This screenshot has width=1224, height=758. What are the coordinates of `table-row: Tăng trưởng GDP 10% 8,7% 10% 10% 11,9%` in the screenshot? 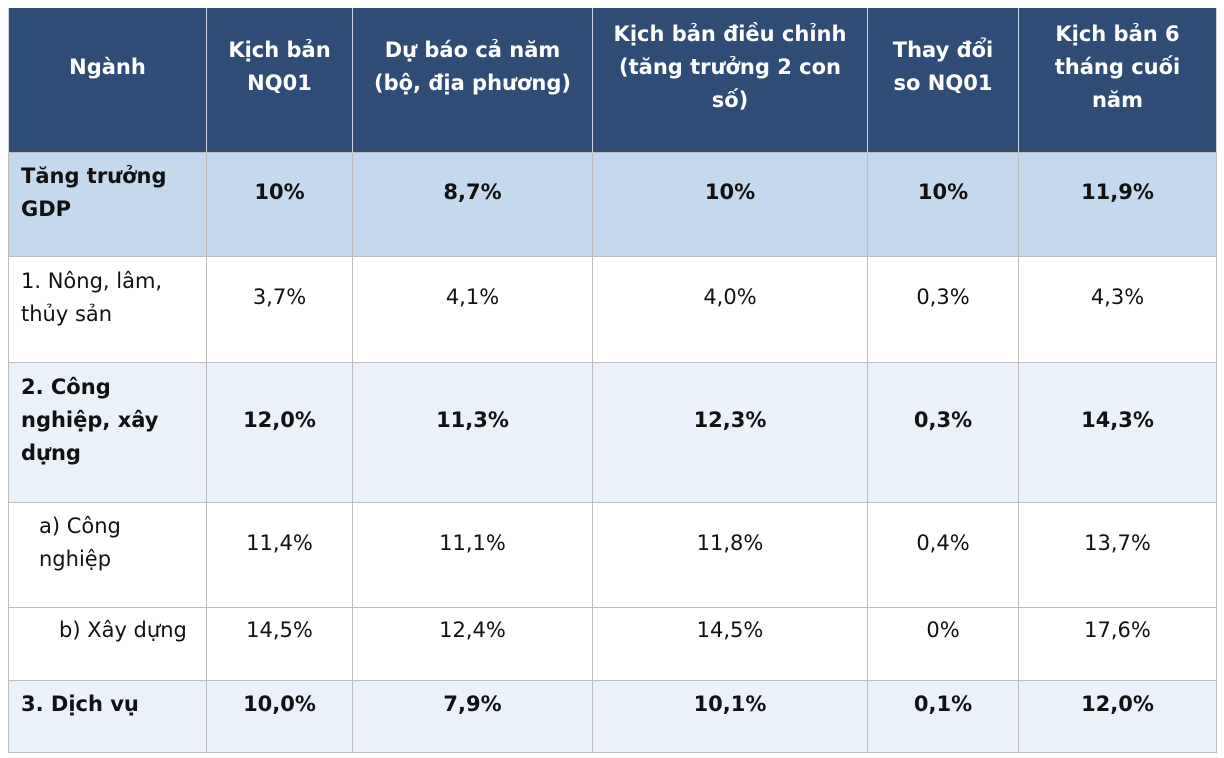 It's located at (612, 204).